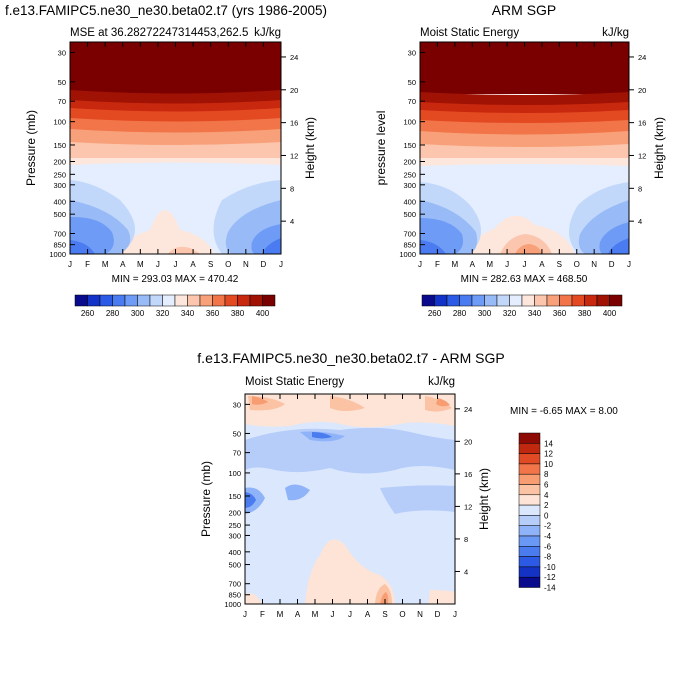  Describe the element at coordinates (294, 382) in the screenshot. I see `panel-diff-title: Moist Static Energy` at that location.